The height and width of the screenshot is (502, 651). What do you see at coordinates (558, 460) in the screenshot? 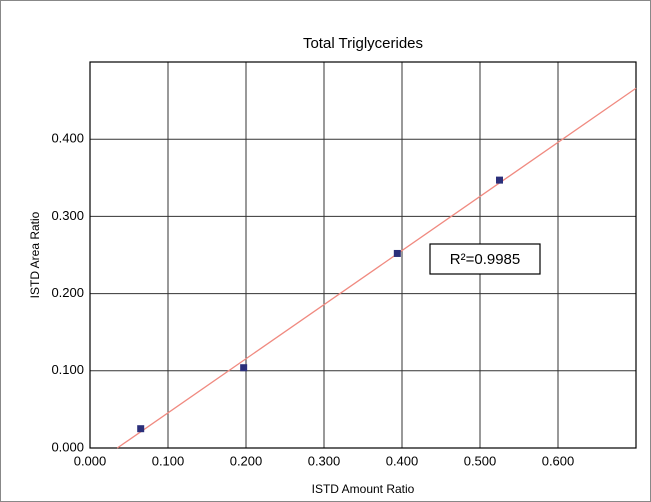
I see `x-tick-label: 0.600` at bounding box center [558, 460].